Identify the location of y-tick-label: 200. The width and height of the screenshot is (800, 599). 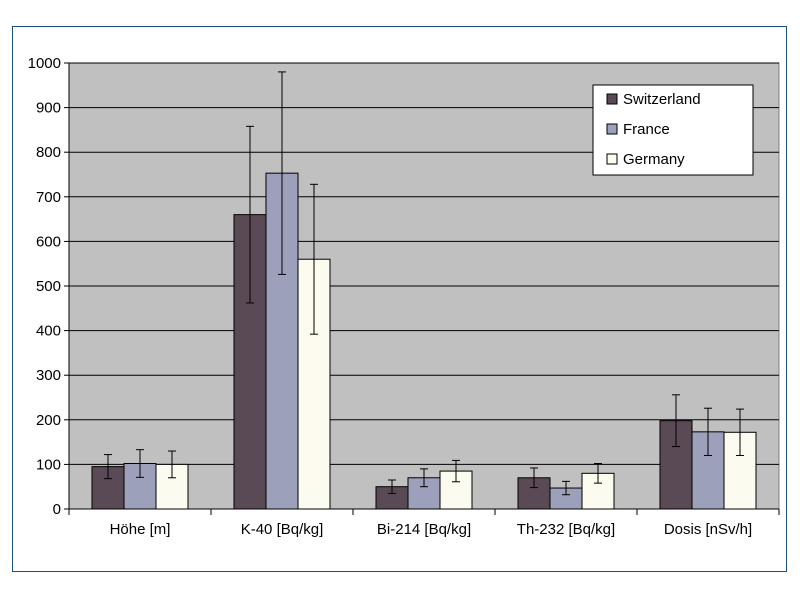
(48, 420).